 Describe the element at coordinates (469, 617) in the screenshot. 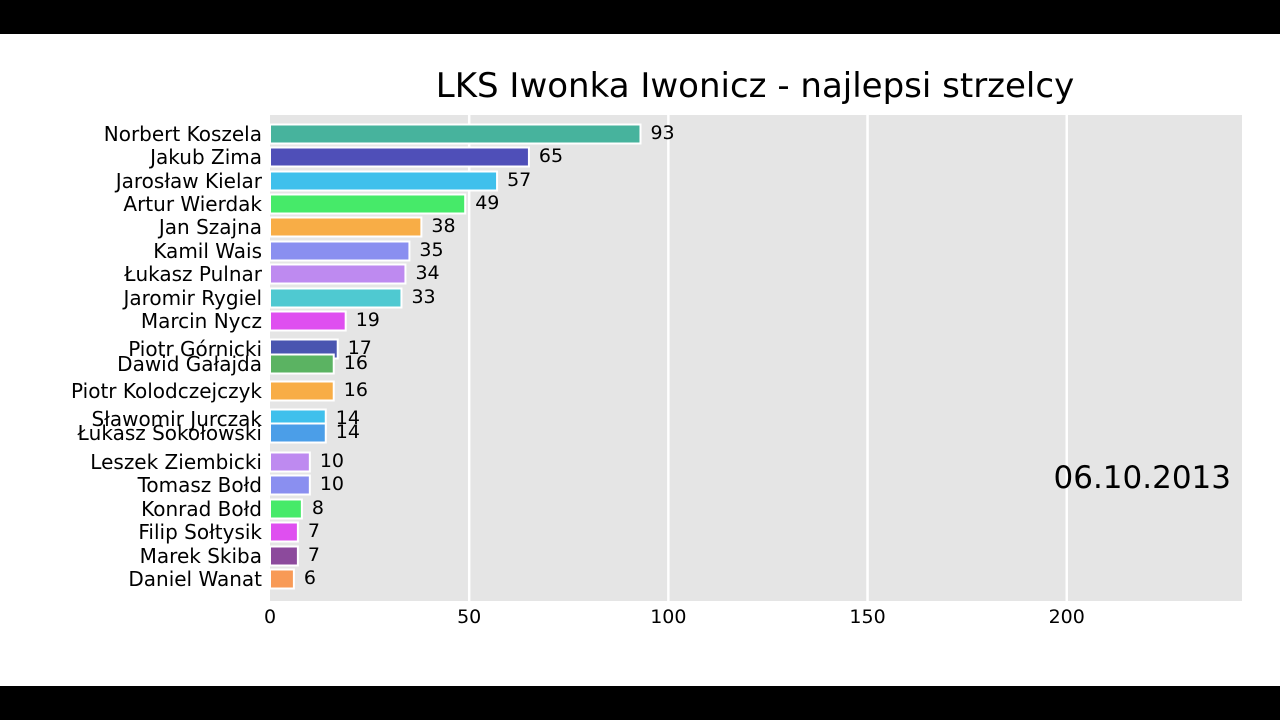

I see `x-tick-label: 50` at that location.